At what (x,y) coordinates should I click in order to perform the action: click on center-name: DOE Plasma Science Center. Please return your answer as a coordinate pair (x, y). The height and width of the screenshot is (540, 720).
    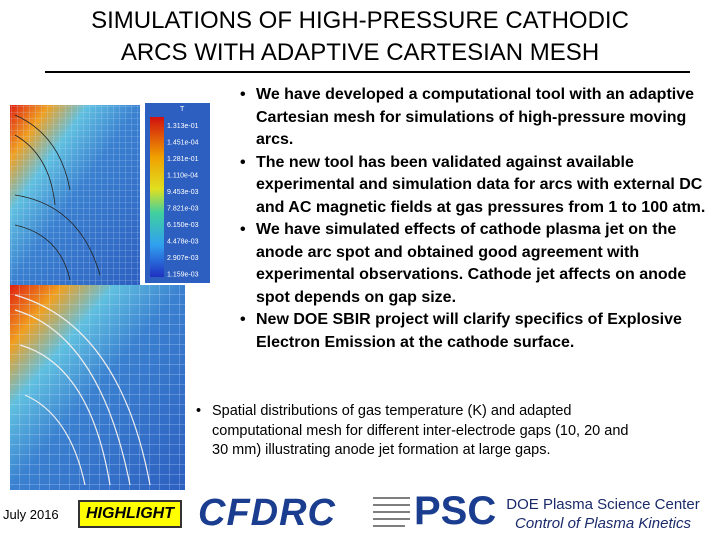
    Looking at the image, I should click on (603, 504).